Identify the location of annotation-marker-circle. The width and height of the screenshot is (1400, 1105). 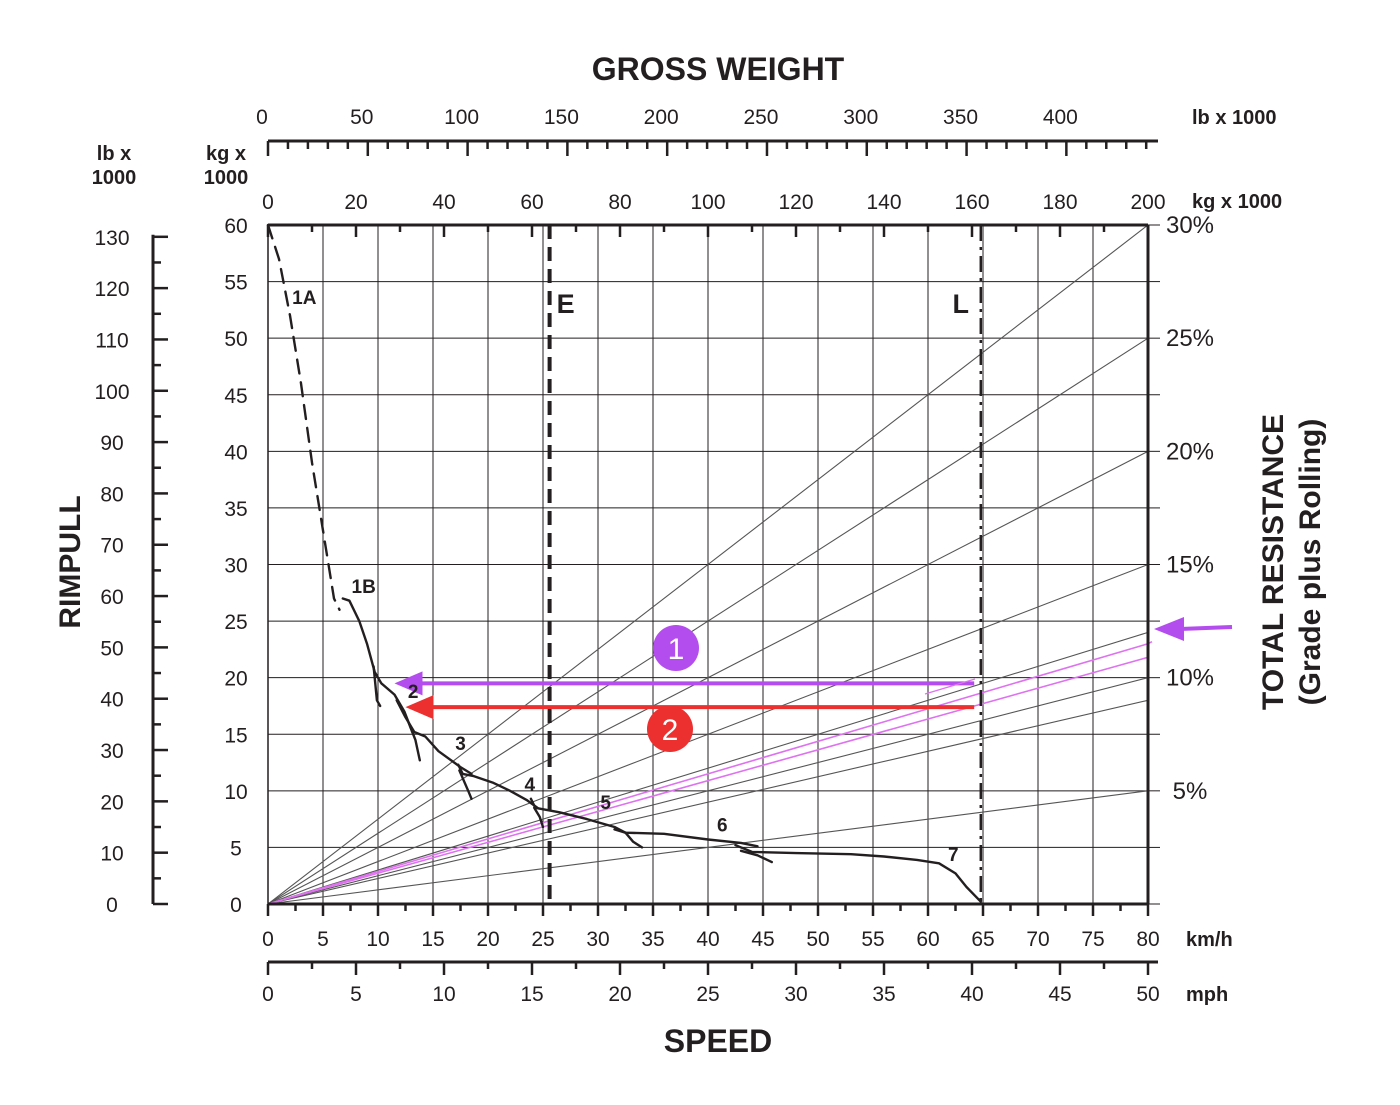
(670, 729).